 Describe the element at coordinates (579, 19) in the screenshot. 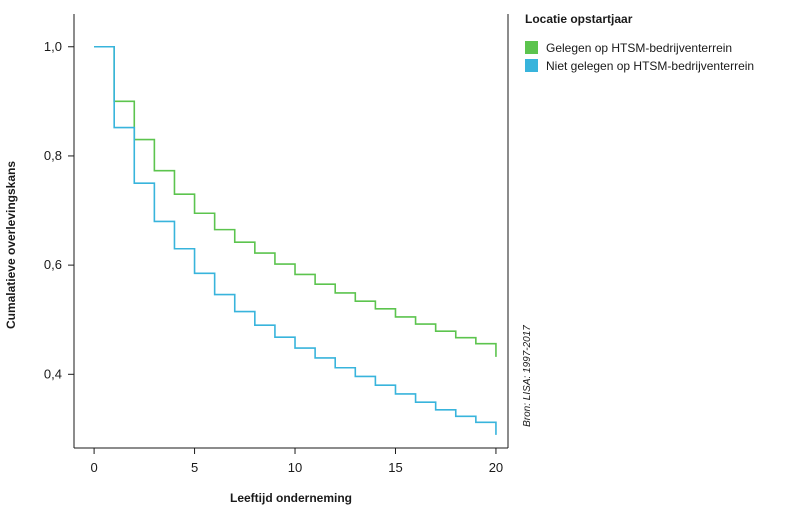

I see `legend-title: Locatie opstartjaar` at that location.